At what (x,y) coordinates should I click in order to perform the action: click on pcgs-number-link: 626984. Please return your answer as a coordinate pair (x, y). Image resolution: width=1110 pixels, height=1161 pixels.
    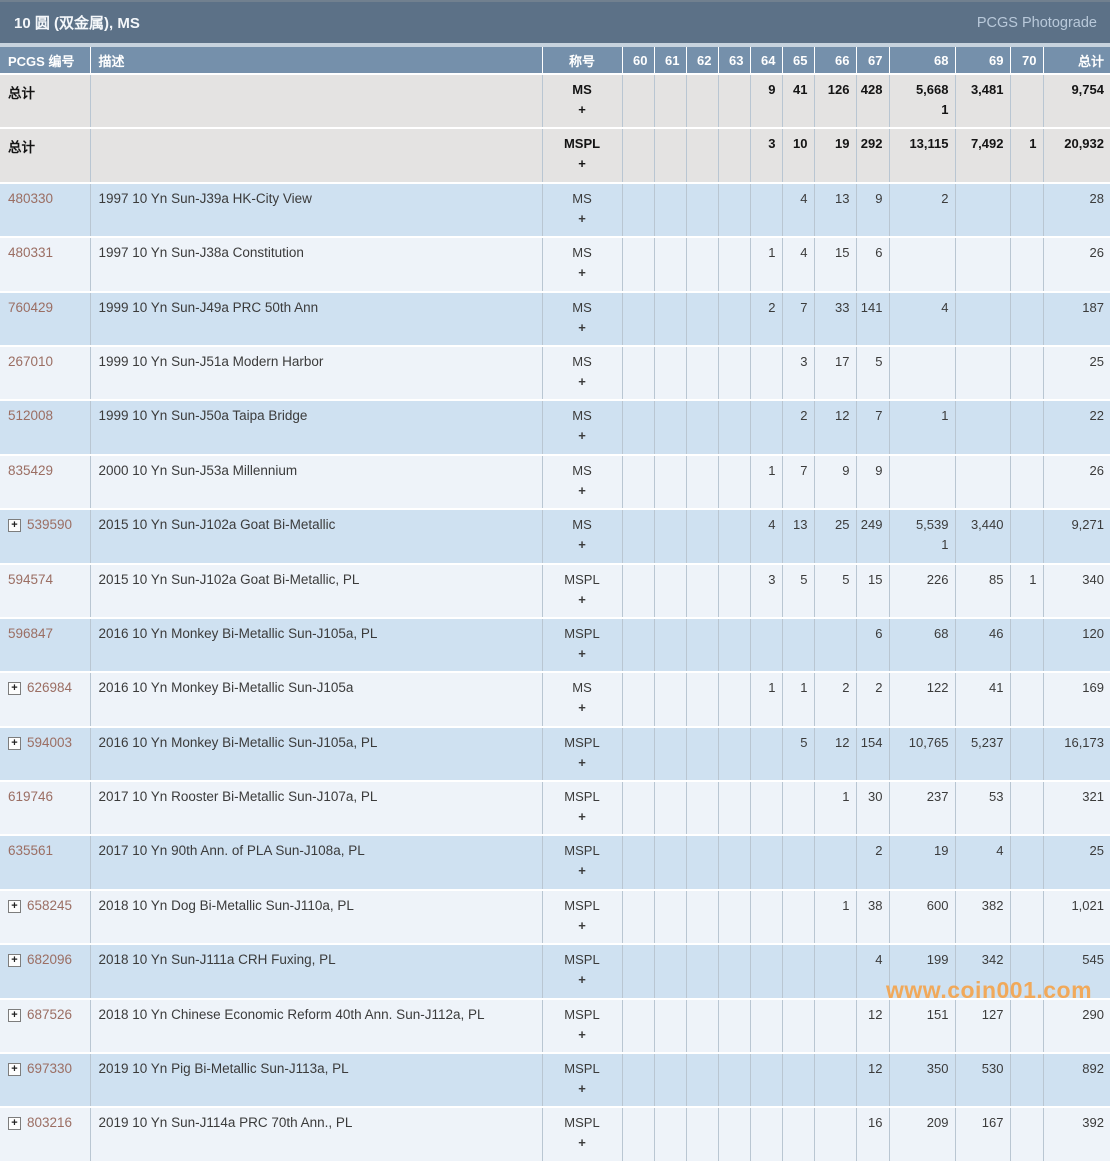
    Looking at the image, I should click on (50, 688).